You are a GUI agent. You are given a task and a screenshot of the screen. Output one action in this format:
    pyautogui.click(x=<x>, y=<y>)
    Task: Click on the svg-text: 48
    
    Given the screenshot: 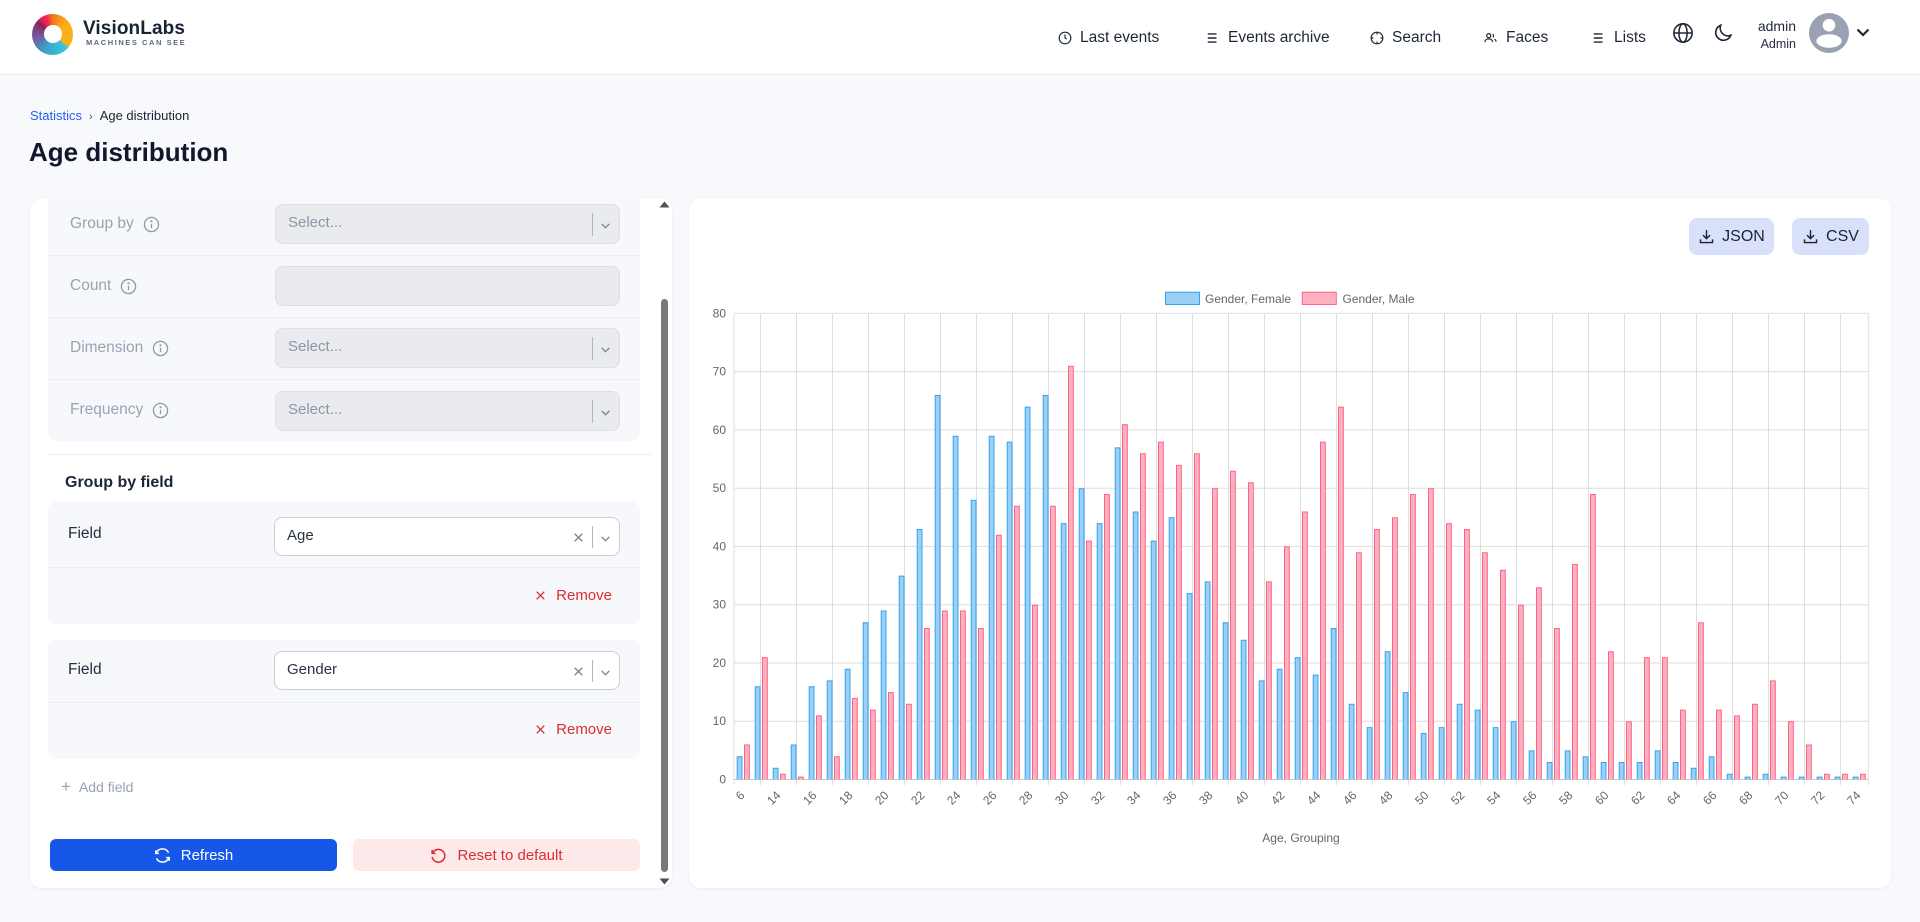 What is the action you would take?
    pyautogui.click(x=1386, y=798)
    